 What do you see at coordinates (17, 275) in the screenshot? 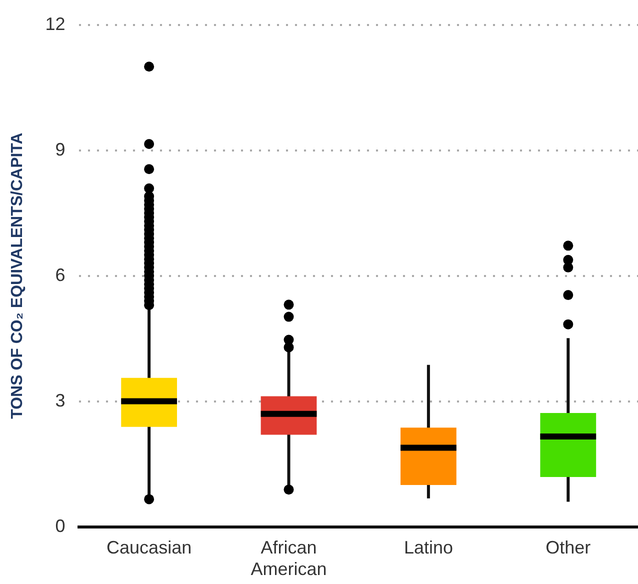
I see `y-axis-title: TONS OF CO₂ EQUIVALENTS/CAPITA` at bounding box center [17, 275].